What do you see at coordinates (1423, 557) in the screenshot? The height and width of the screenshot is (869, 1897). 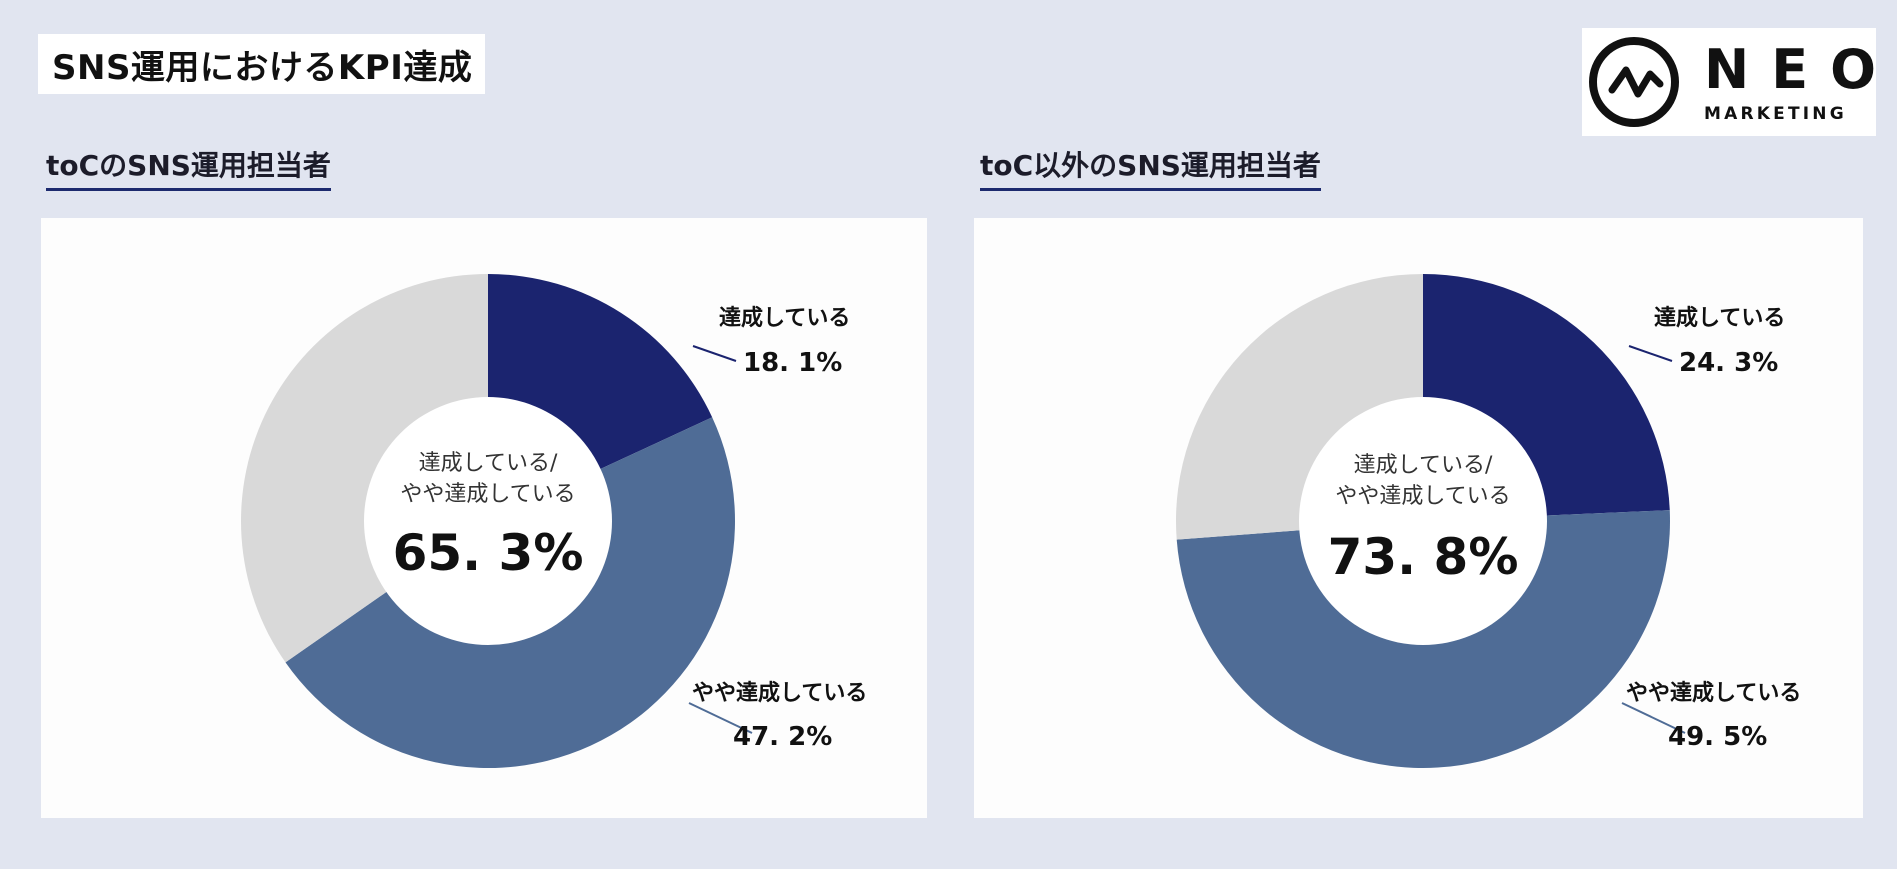 I see `center-value: 73. 8%` at bounding box center [1423, 557].